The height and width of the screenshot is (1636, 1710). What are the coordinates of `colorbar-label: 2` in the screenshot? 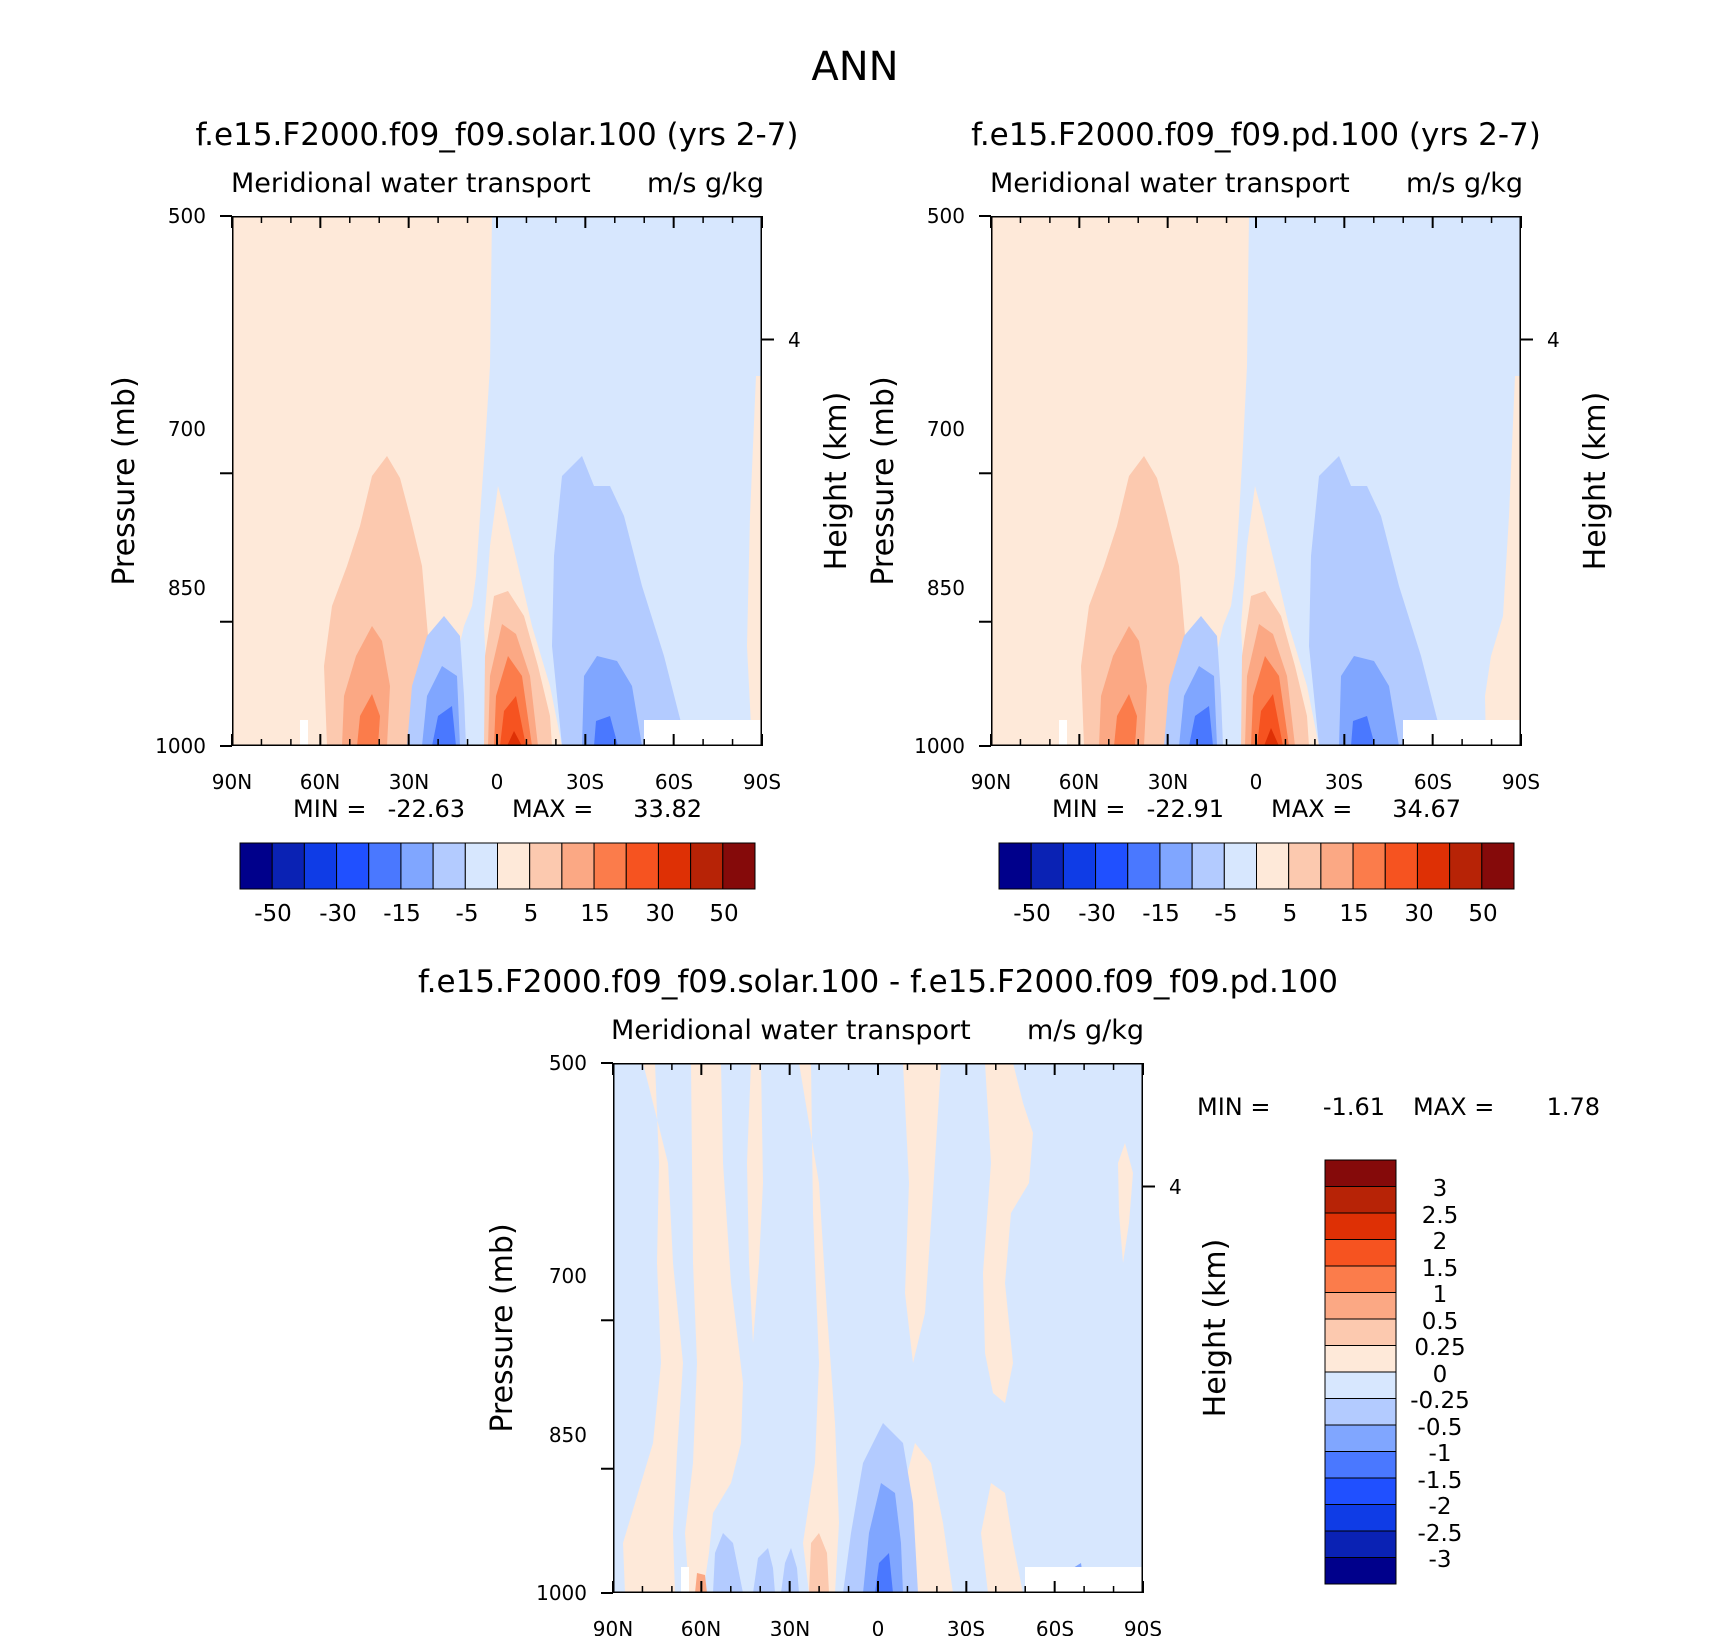 It's located at (1440, 1242).